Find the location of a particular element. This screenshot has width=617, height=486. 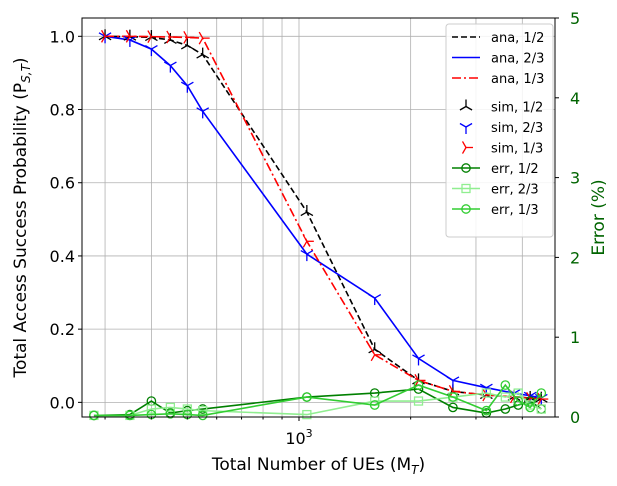

y-tick-label: 0.0 is located at coordinates (62, 402).